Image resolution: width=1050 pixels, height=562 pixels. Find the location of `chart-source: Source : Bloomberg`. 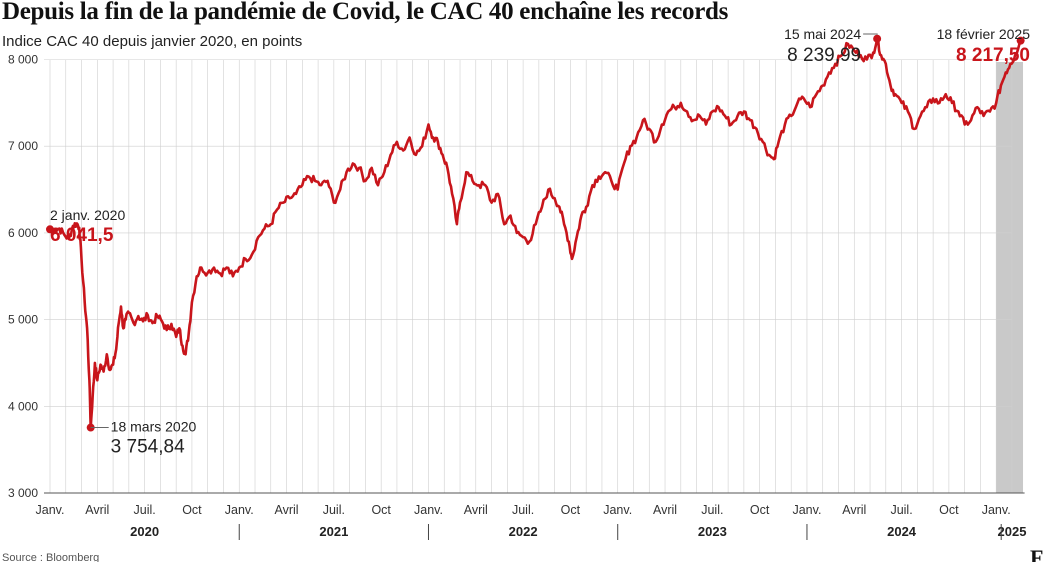

chart-source: Source : Bloomberg is located at coordinates (51, 557).